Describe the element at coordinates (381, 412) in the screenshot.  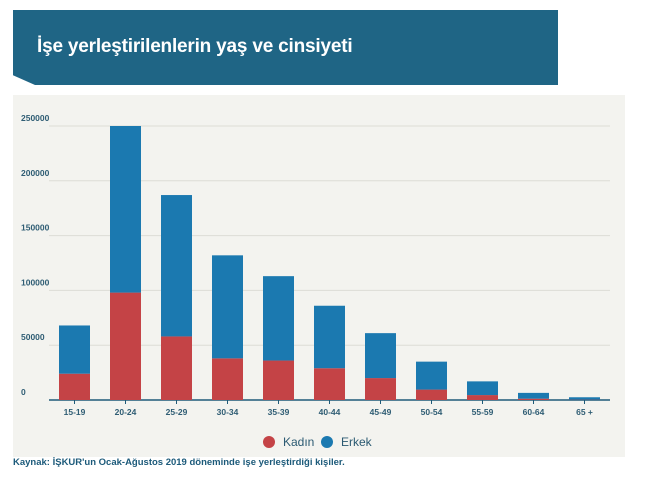
I see `x-tick-label: 45-49` at that location.